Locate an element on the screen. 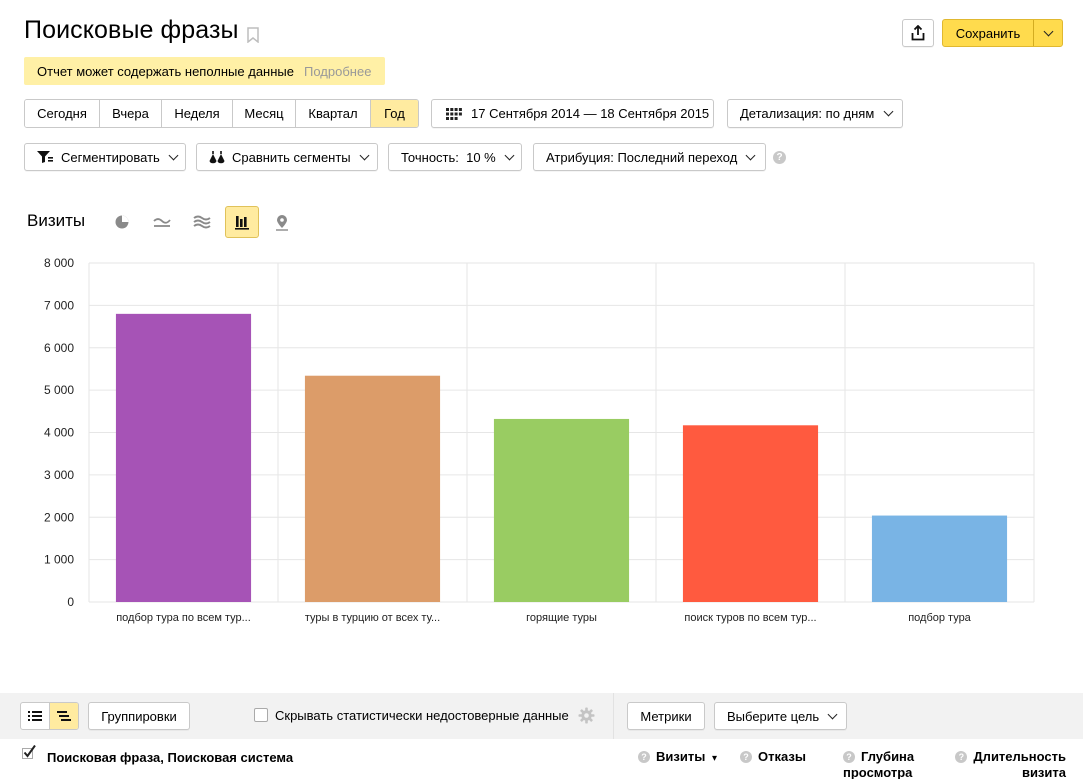 The height and width of the screenshot is (779, 1083). detail-dropdown: Детализация: по дням is located at coordinates (815, 113).